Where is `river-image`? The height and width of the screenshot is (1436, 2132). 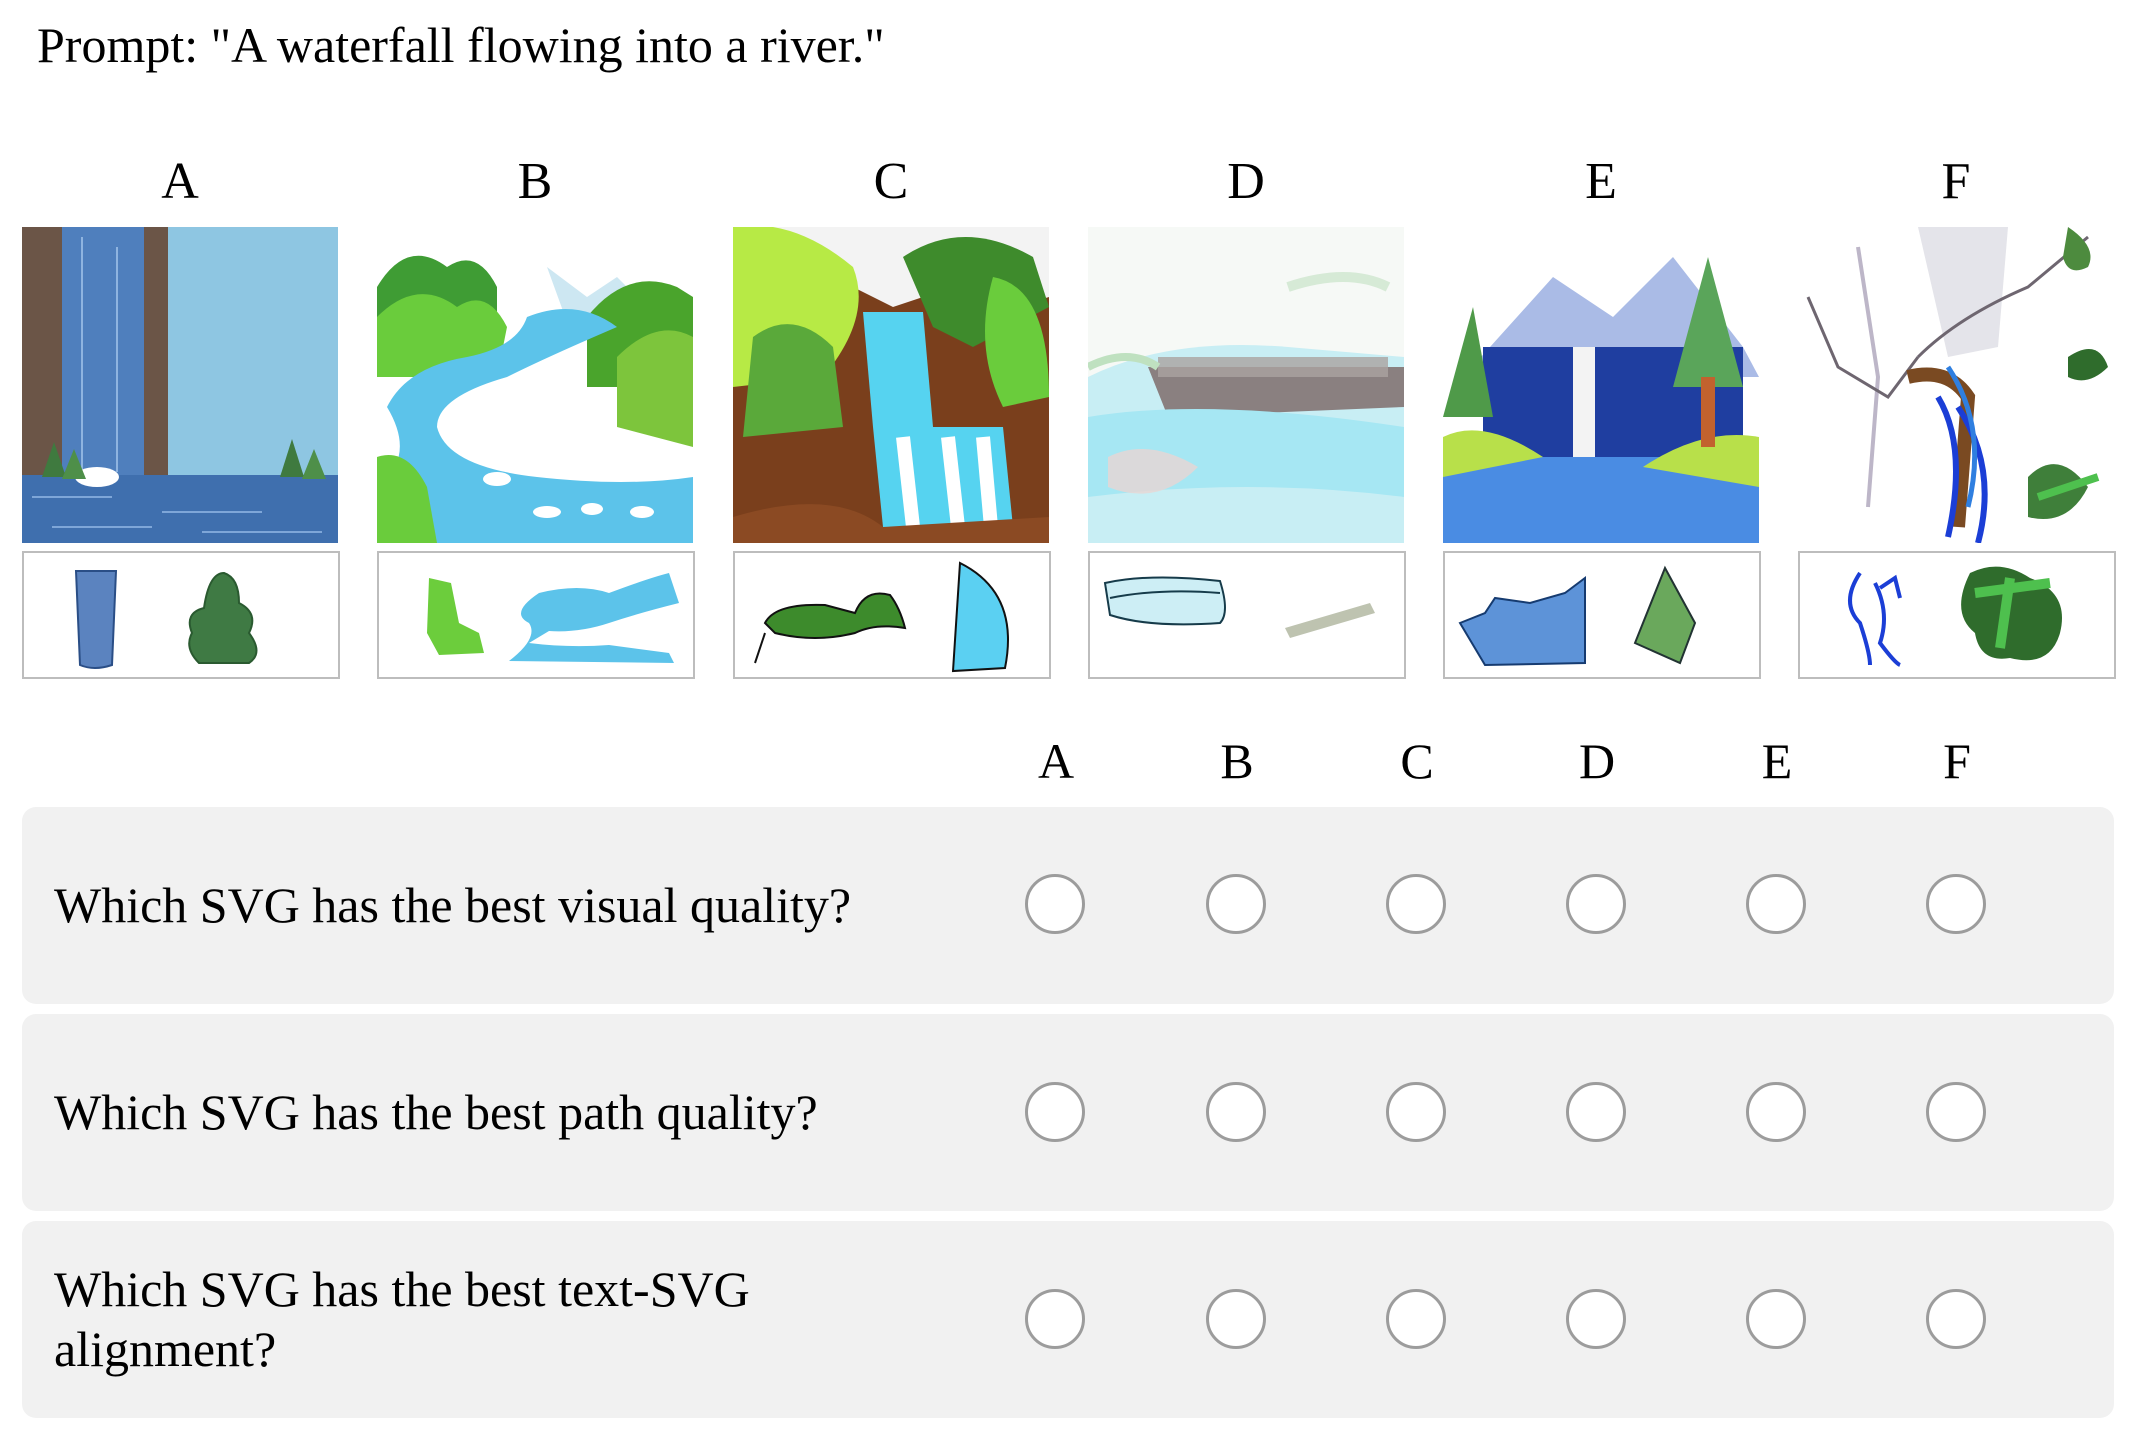
river-image is located at coordinates (535, 385).